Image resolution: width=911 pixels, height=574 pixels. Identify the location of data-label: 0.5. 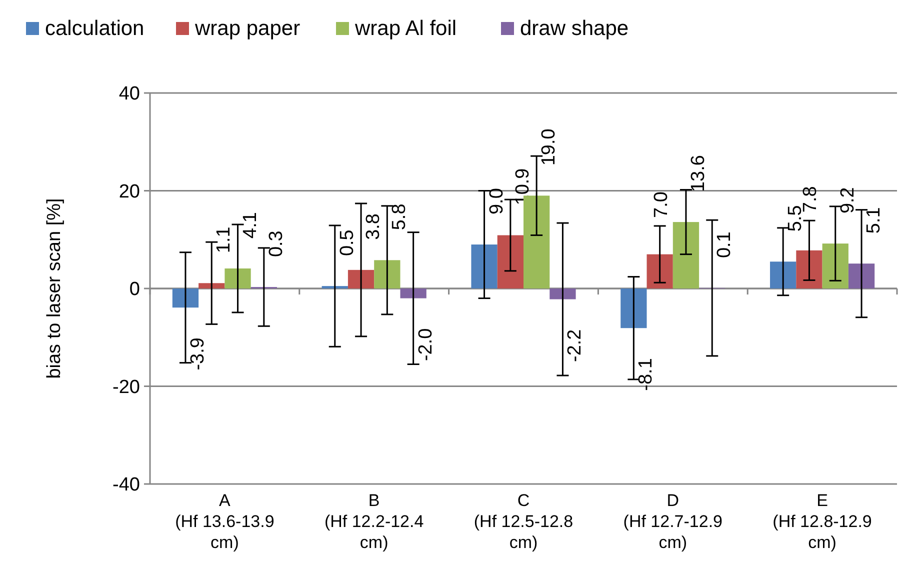
(347, 243).